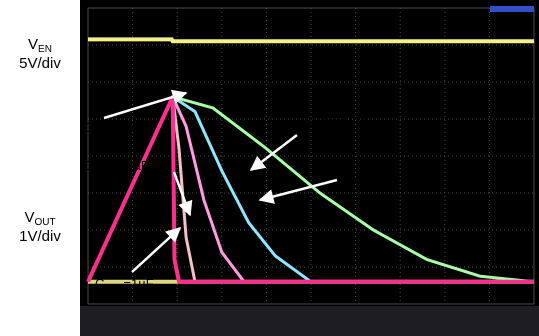 The height and width of the screenshot is (336, 539). I want to click on arrow-cout-220uf, so click(298, 191).